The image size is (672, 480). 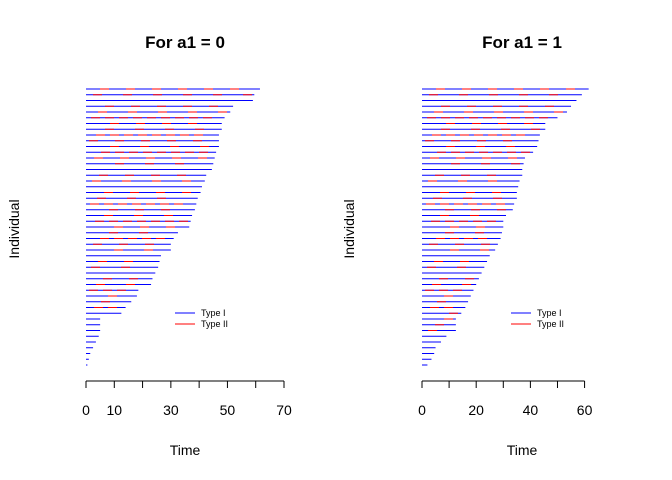 What do you see at coordinates (505, 399) in the screenshot?
I see `x-axis: 0 20 40 60` at bounding box center [505, 399].